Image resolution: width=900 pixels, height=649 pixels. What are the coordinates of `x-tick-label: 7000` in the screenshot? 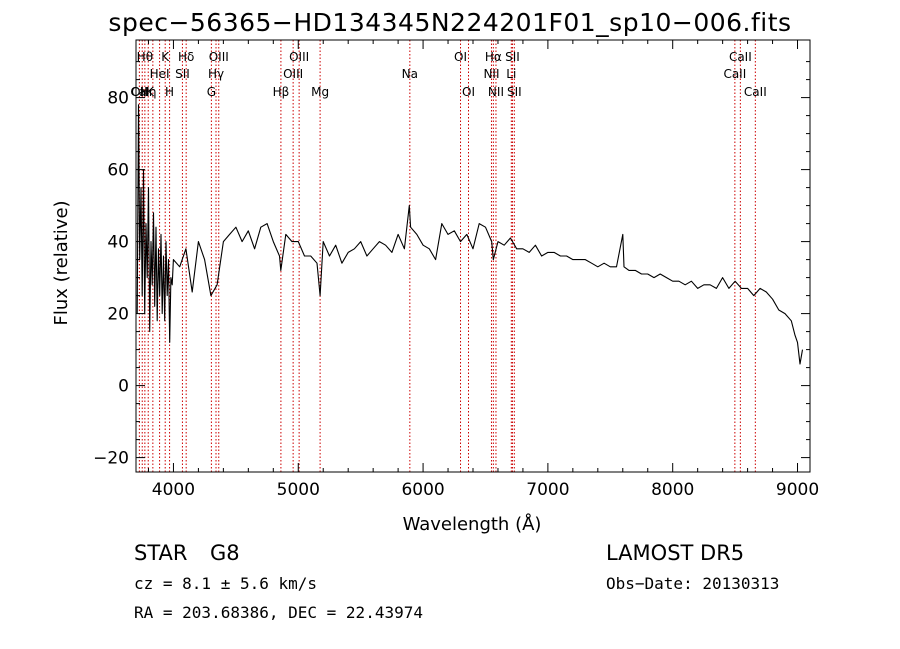 It's located at (547, 490).